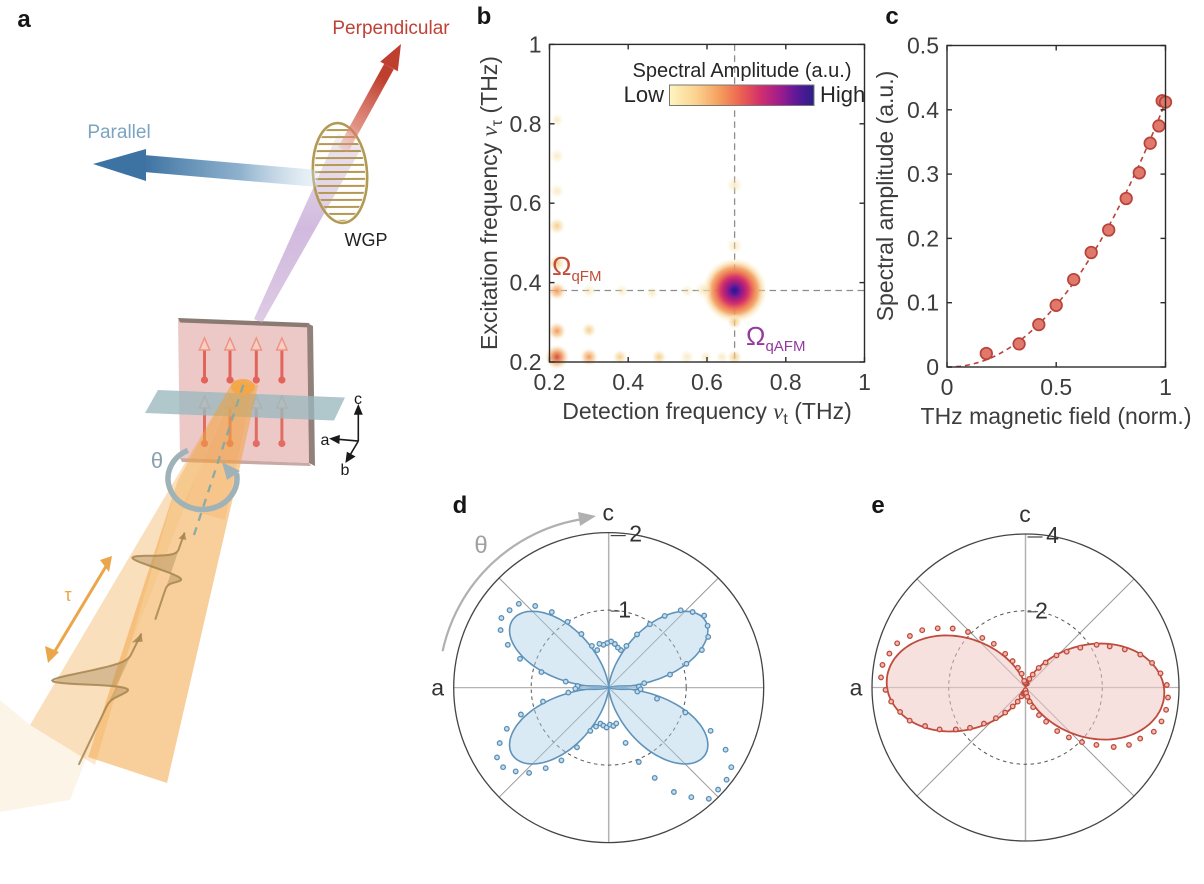 This screenshot has height=884, width=1204. I want to click on svg-text: Detection frequency νt (THz), so click(707, 413).